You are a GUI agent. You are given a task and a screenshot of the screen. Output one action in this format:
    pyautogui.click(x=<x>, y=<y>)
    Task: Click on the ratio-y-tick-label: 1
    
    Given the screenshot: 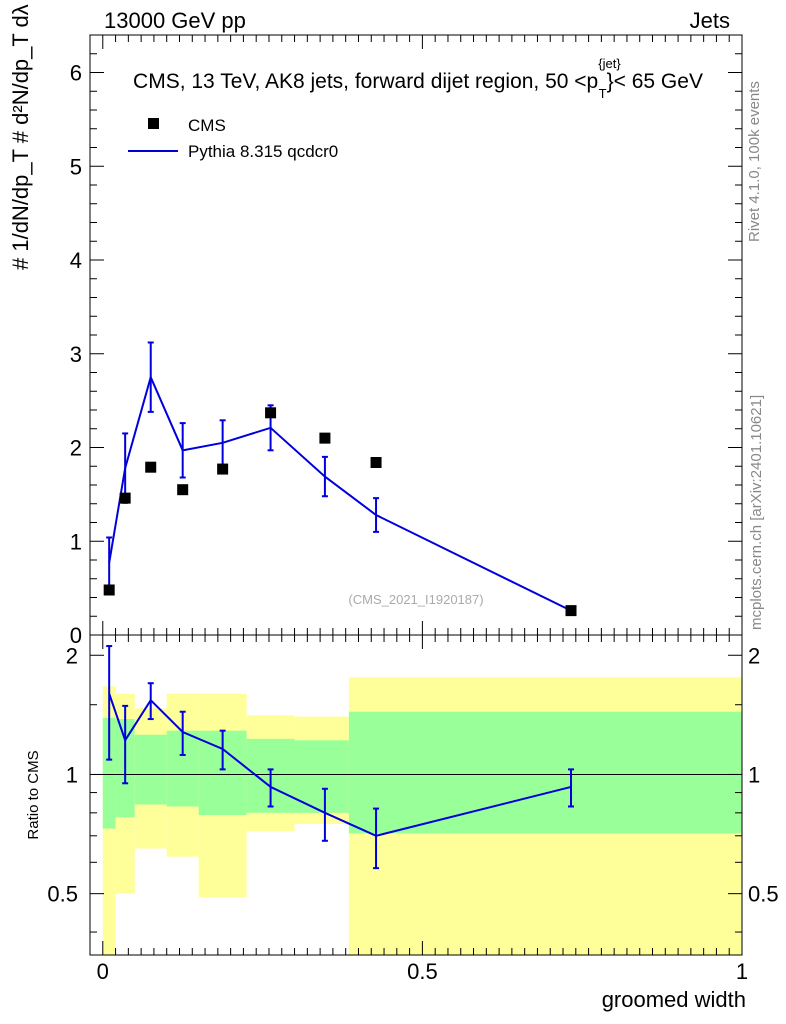 What is the action you would take?
    pyautogui.click(x=72, y=774)
    